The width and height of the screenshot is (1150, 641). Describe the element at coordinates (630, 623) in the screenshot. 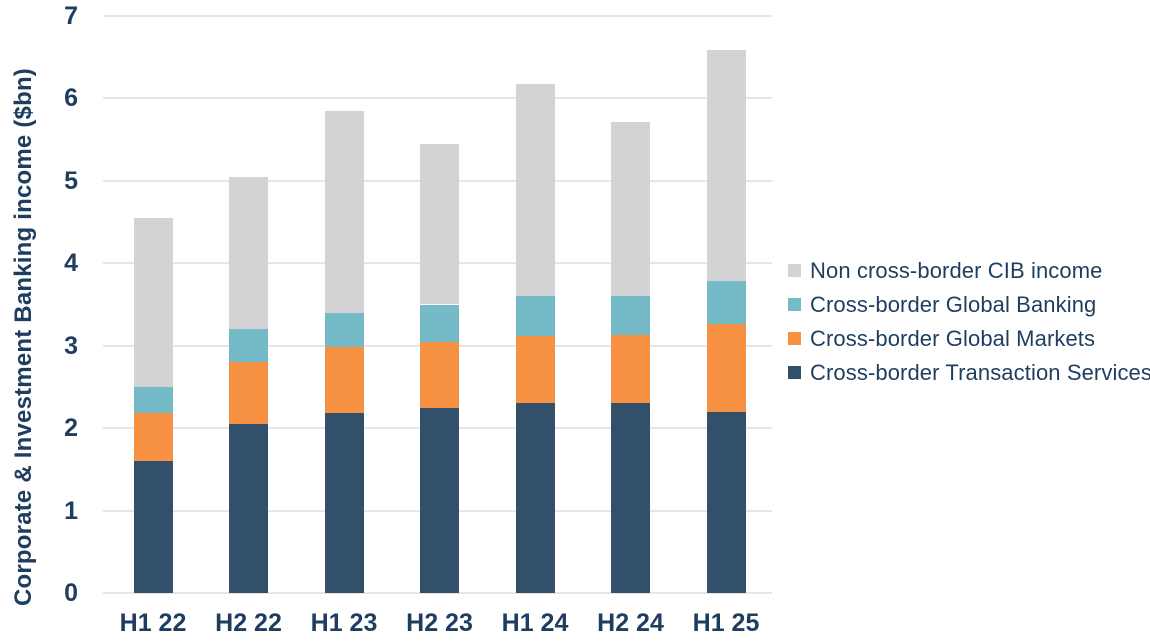

I see `x-axis-tick-label: H2 24` at that location.